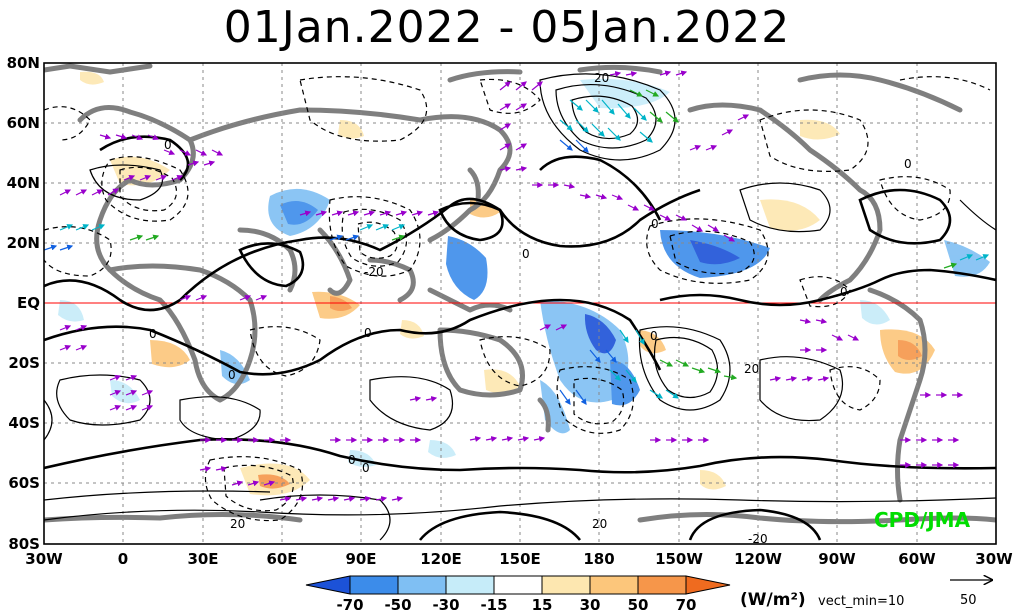 This screenshot has width=1014, height=612. Describe the element at coordinates (349, 604) in the screenshot. I see `colorbar-tick: -70` at that location.